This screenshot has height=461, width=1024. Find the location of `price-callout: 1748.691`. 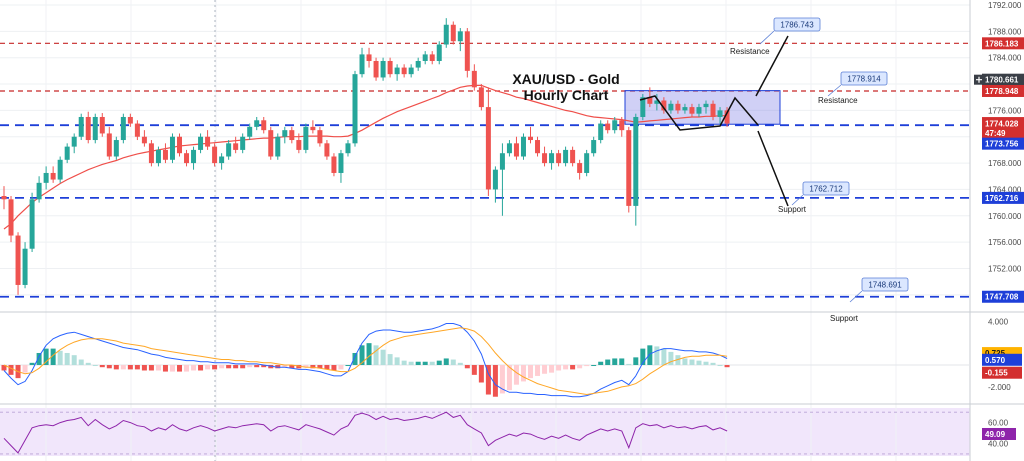

price-callout: 1748.691 is located at coordinates (885, 284).